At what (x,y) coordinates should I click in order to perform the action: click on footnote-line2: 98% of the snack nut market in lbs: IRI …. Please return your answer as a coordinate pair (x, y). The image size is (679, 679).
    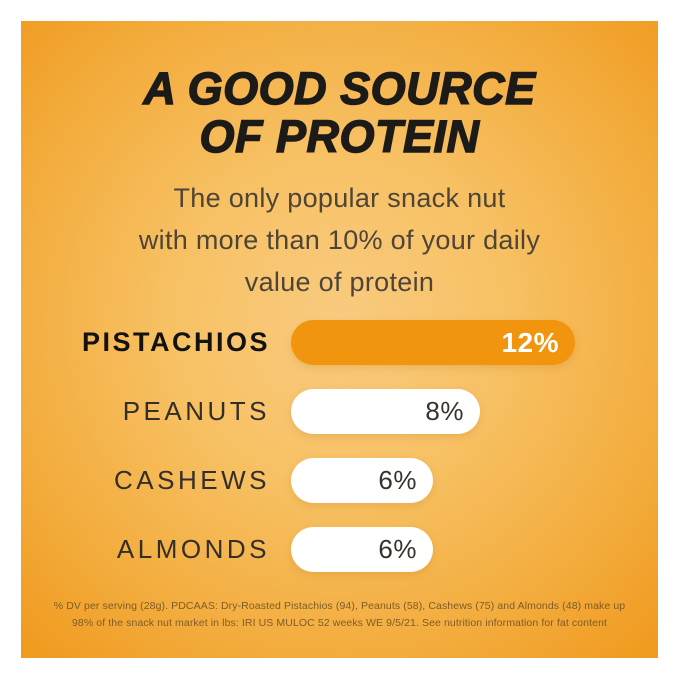
    Looking at the image, I should click on (339, 623).